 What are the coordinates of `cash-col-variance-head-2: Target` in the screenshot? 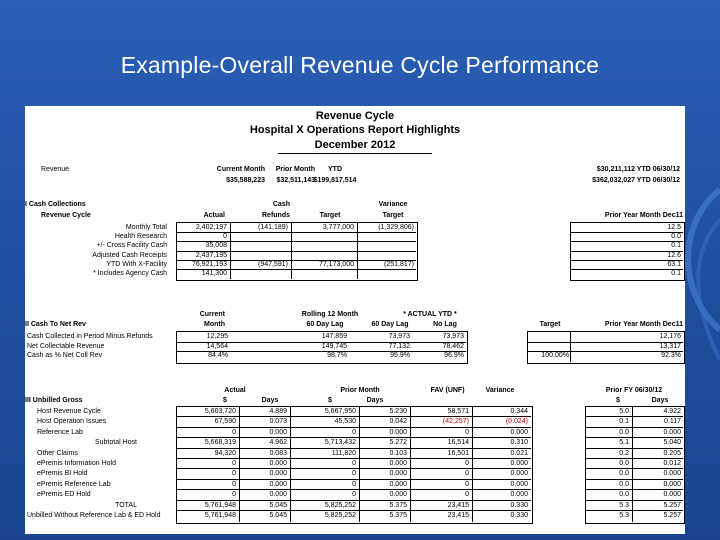 It's located at (393, 215).